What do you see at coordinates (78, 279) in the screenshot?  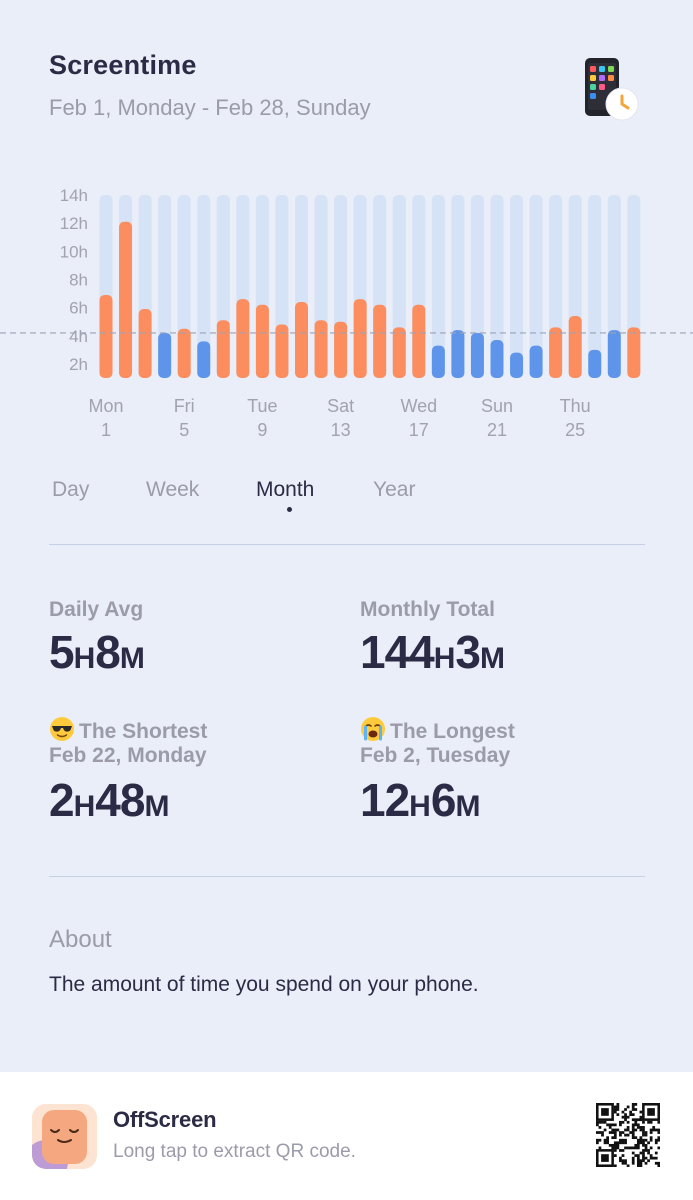 I see `y-tick-label: 8h` at bounding box center [78, 279].